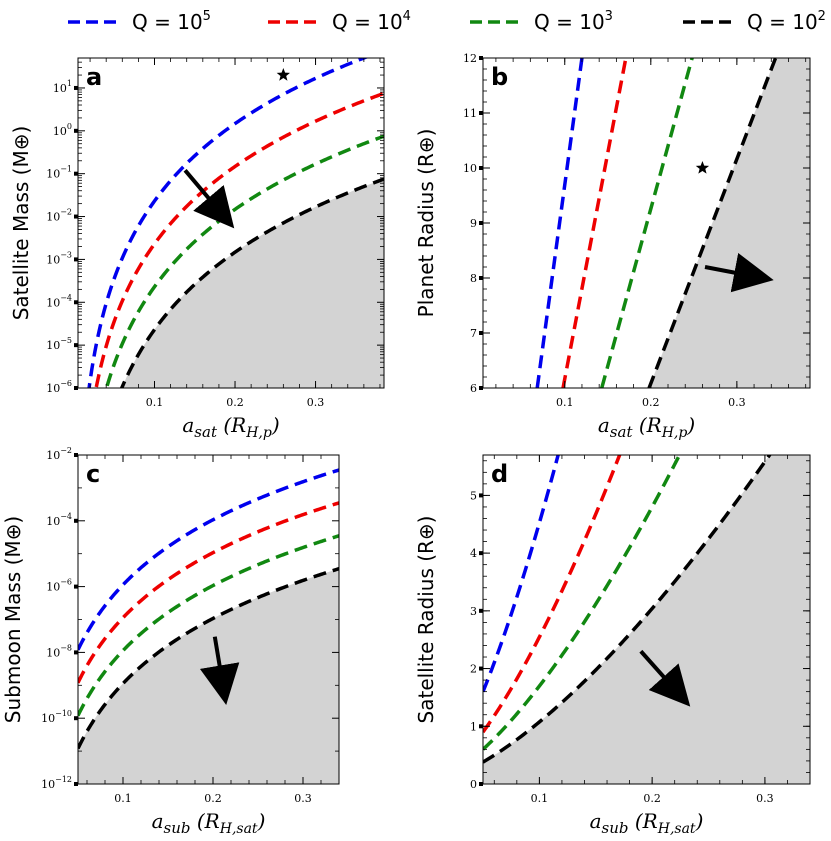 This screenshot has width=831, height=841. Describe the element at coordinates (371, 21) in the screenshot. I see `legend-label: Q = 104` at that location.